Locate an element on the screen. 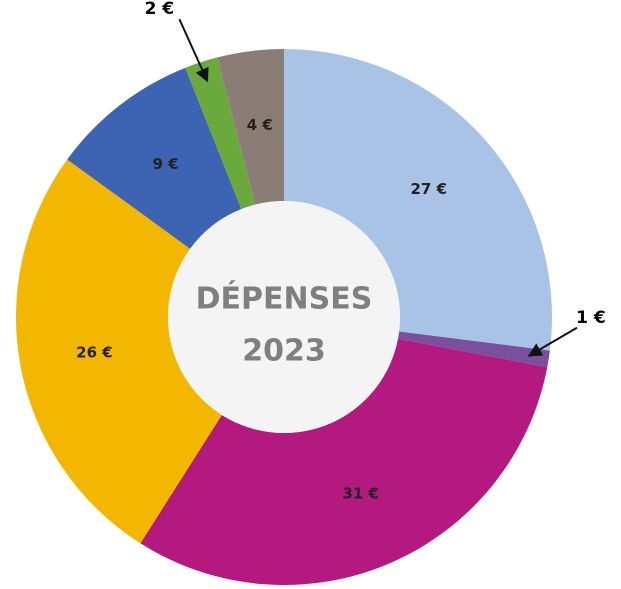 This screenshot has width=621, height=589. center-hole is located at coordinates (284, 317).